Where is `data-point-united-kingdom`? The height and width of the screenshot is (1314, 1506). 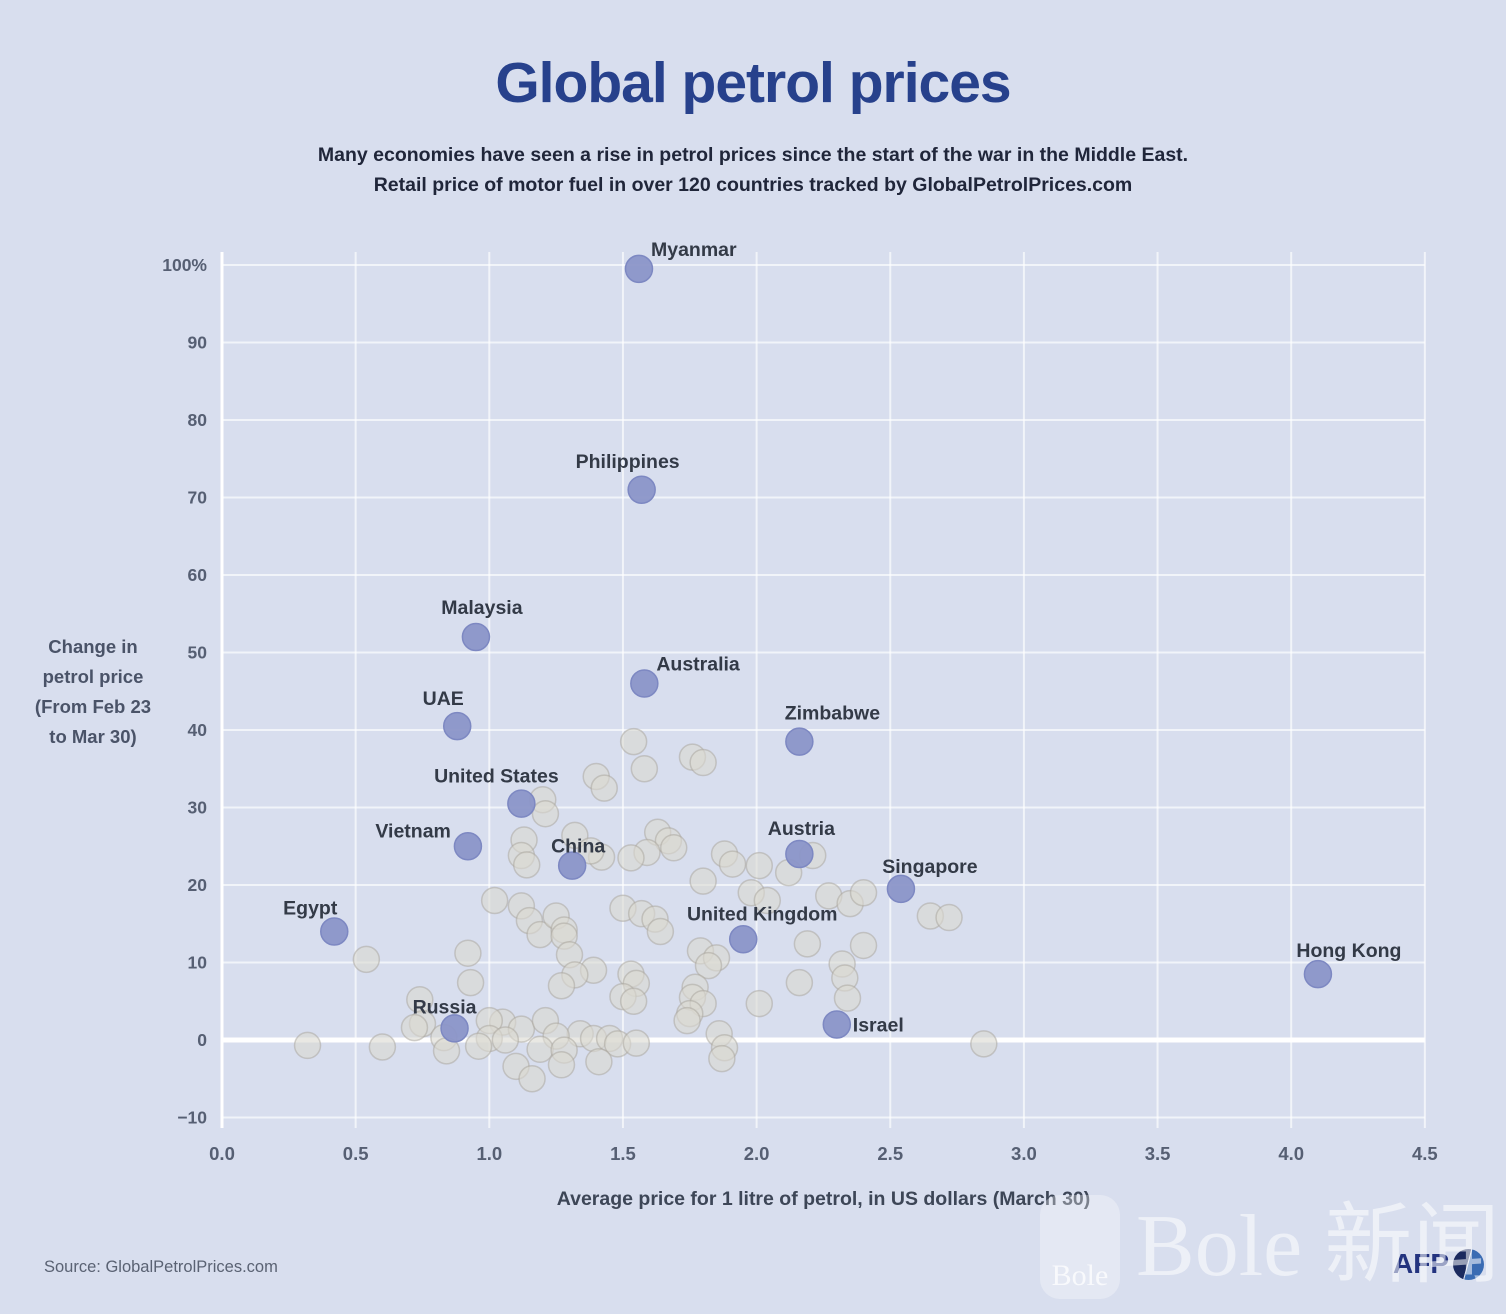 data-point-united-kingdom is located at coordinates (743, 939).